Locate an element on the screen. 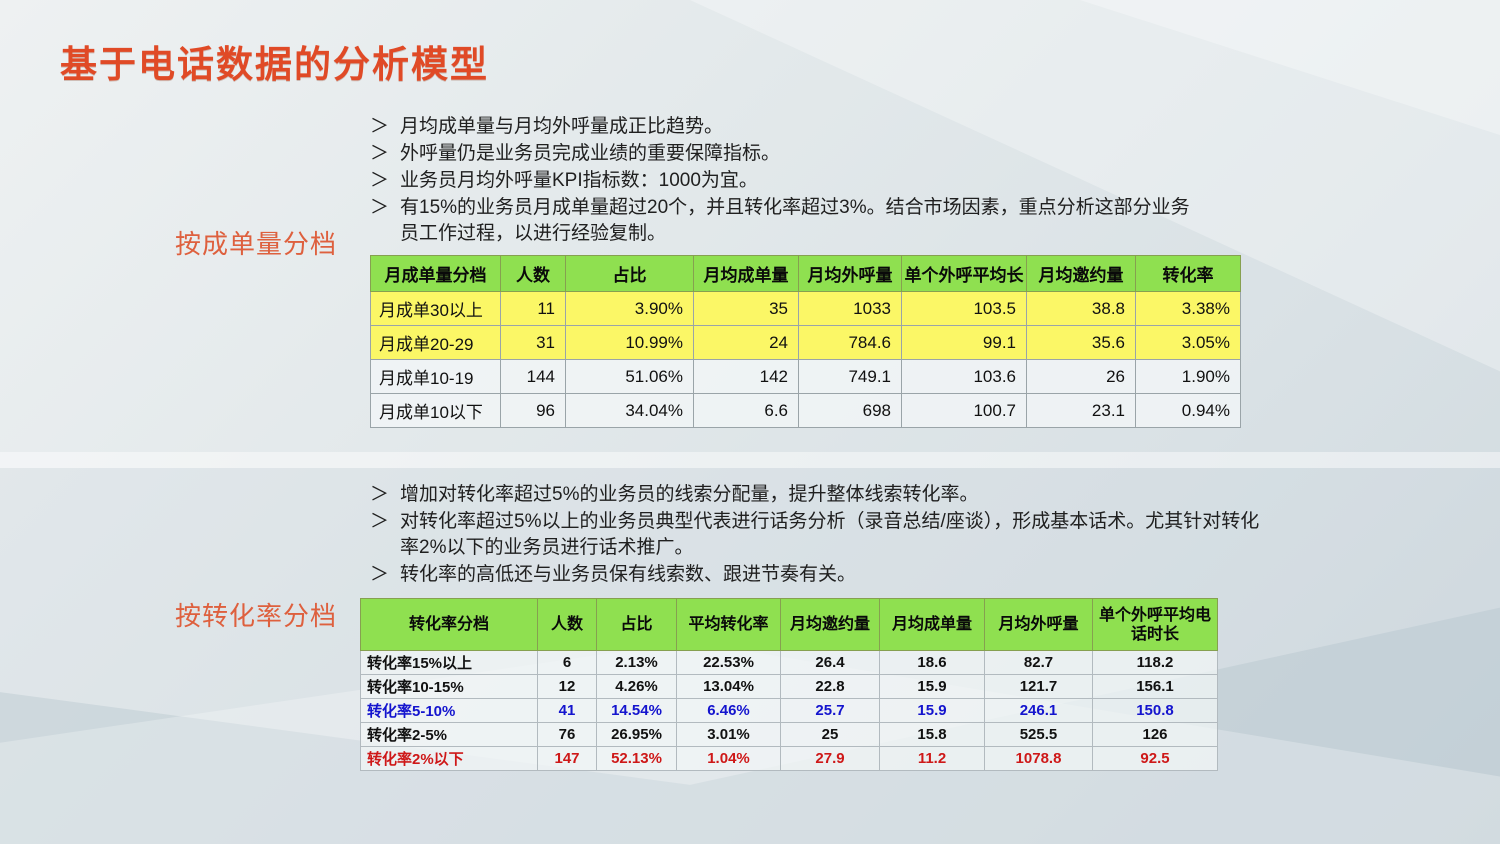 The width and height of the screenshot is (1500, 844). table-cell: 1033 is located at coordinates (850, 308).